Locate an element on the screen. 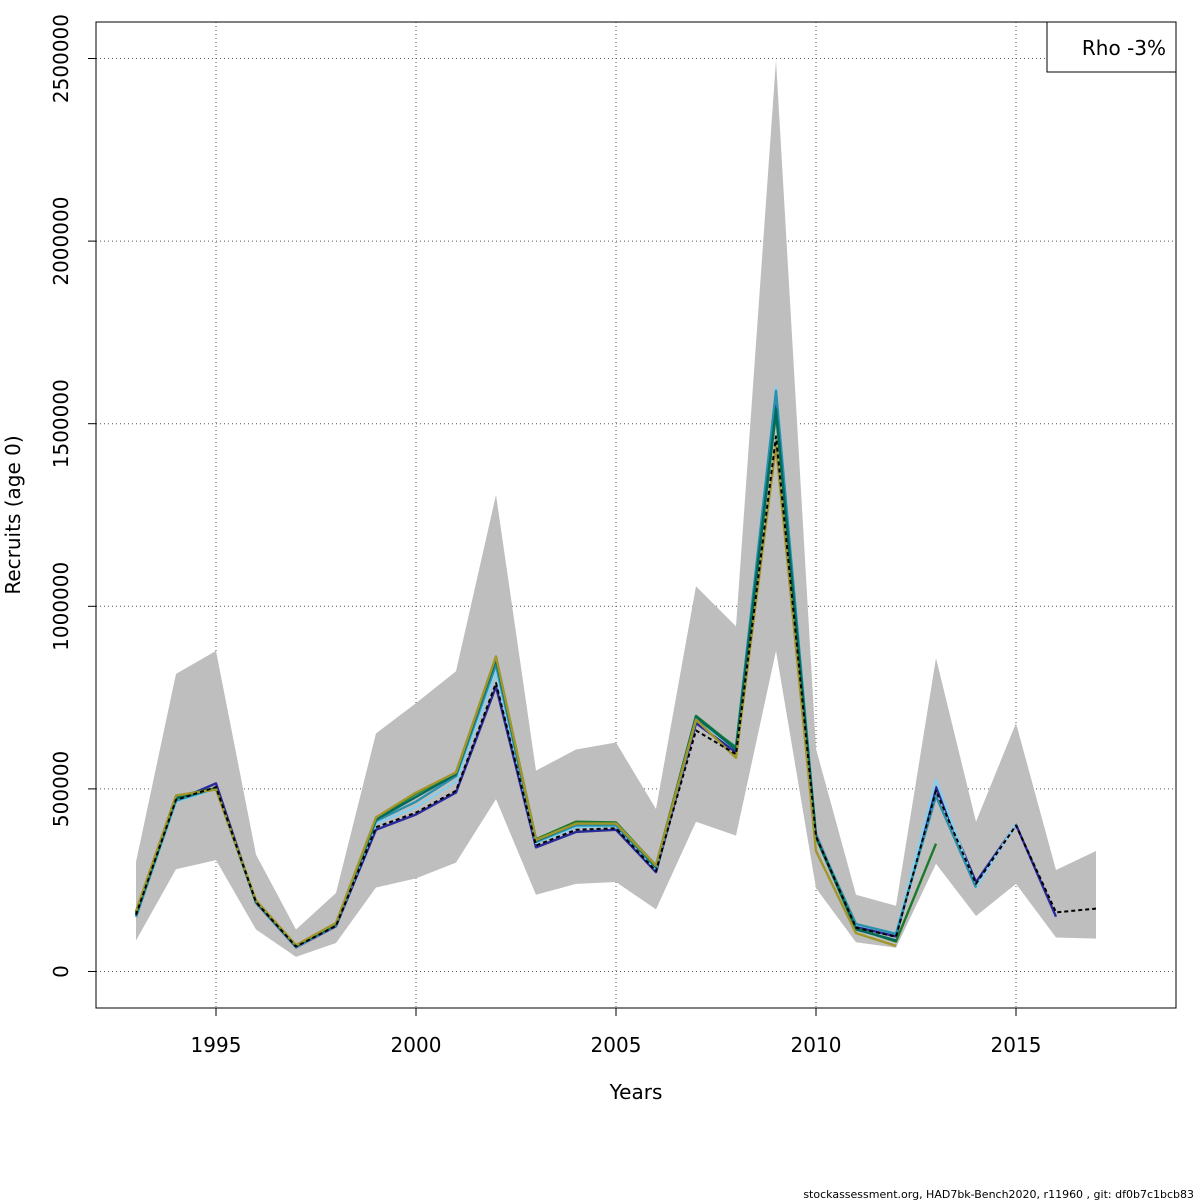 This screenshot has height=1200, width=1200. y-tick-label-0: 0 is located at coordinates (61, 971).